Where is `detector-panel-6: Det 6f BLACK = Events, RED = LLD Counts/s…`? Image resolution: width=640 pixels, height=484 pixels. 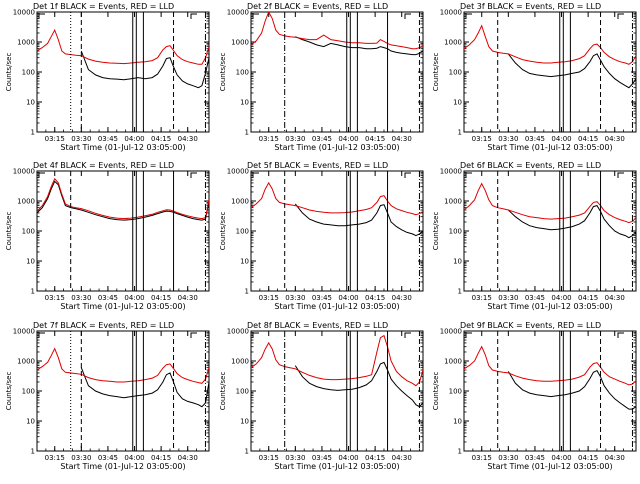 detector-panel-6: Det 6f BLACK = Events, RED = LLD Counts/s… is located at coordinates (534, 236).